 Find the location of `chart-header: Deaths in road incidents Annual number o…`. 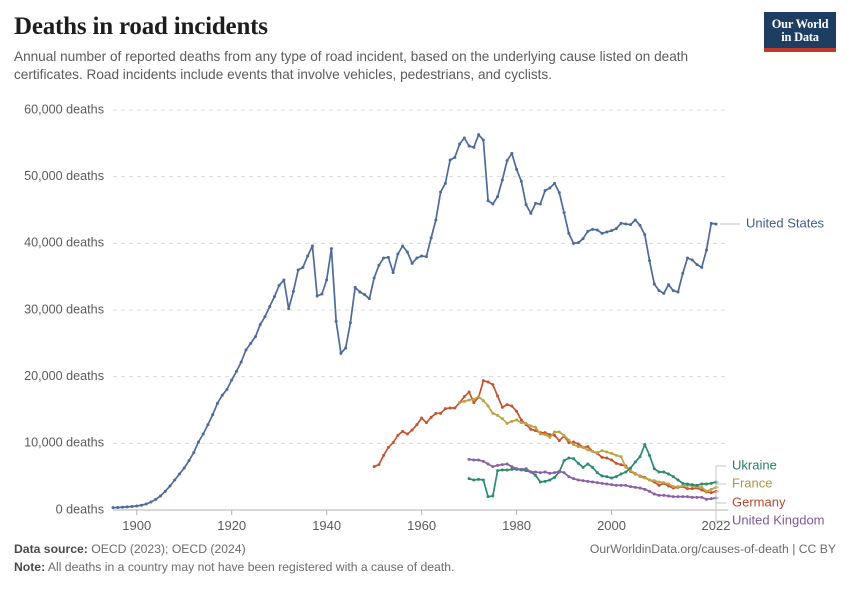

chart-header: Deaths in road incidents Annual number o… is located at coordinates (374, 48).